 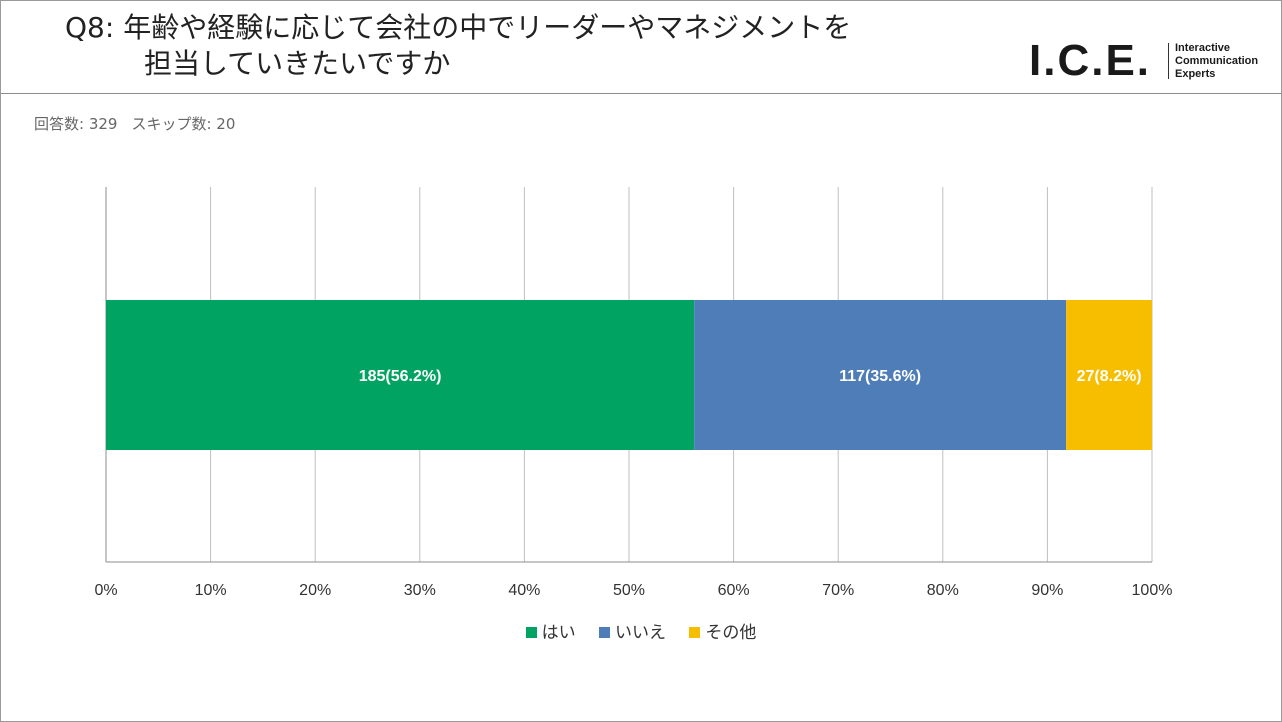 What do you see at coordinates (695, 632) in the screenshot?
I see `legend-swatch-other` at bounding box center [695, 632].